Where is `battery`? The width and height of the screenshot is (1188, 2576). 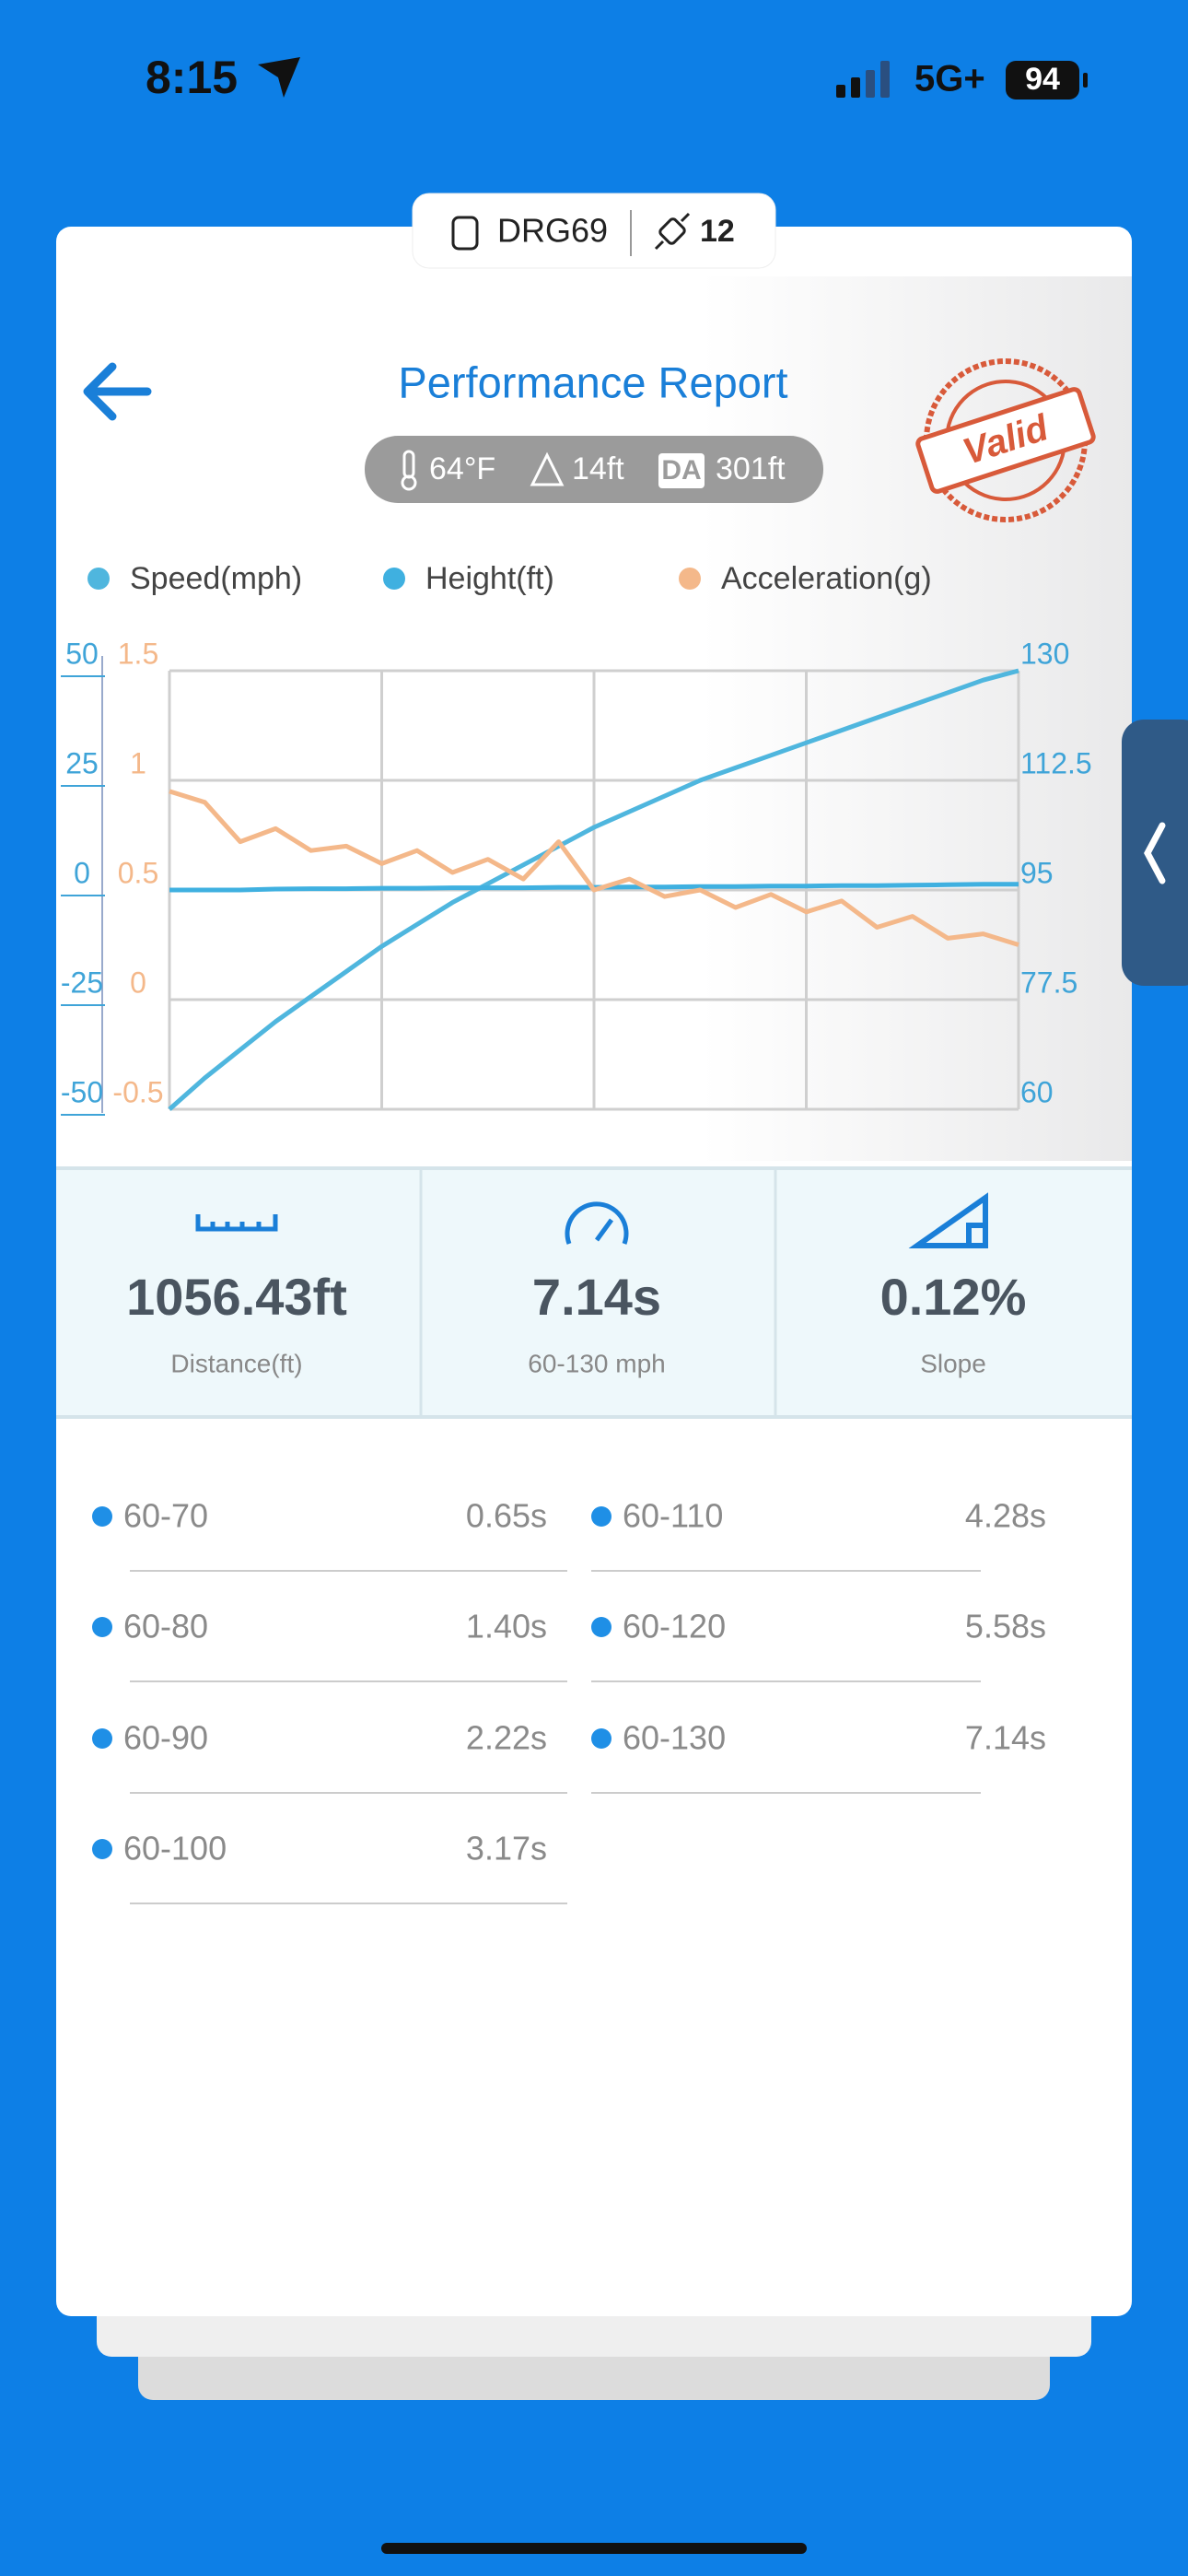 battery is located at coordinates (1042, 80).